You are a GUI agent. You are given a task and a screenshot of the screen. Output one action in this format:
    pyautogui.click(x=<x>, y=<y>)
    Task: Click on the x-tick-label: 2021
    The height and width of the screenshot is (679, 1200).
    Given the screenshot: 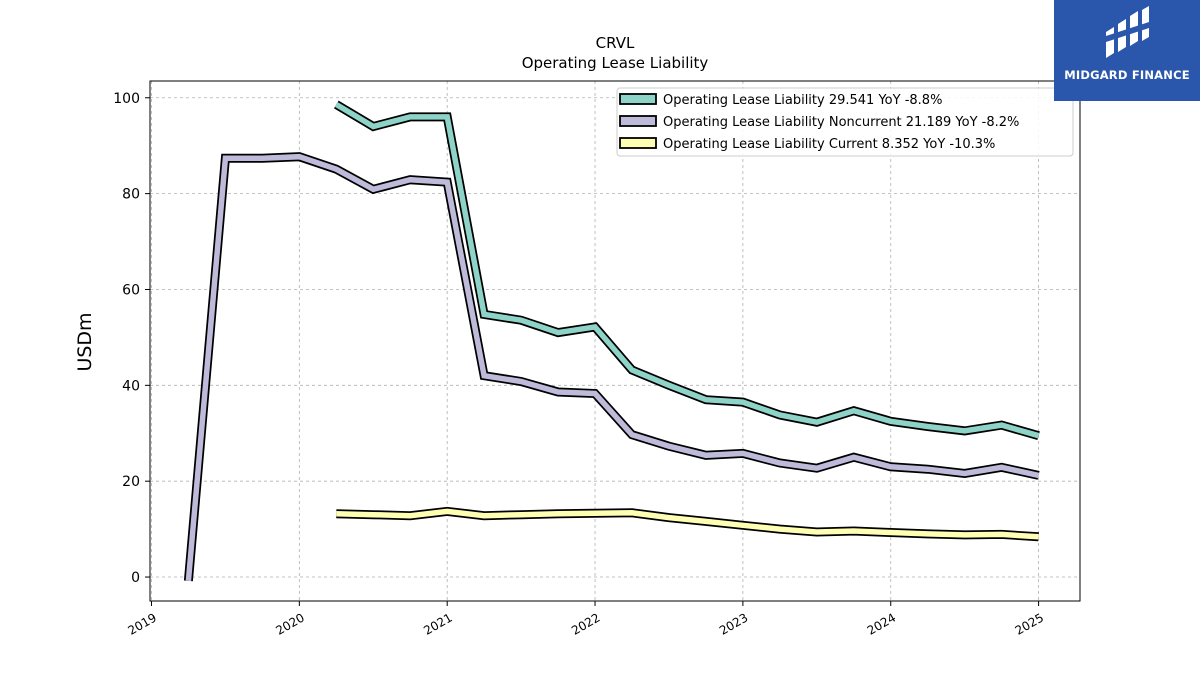 What is the action you would take?
    pyautogui.click(x=437, y=623)
    